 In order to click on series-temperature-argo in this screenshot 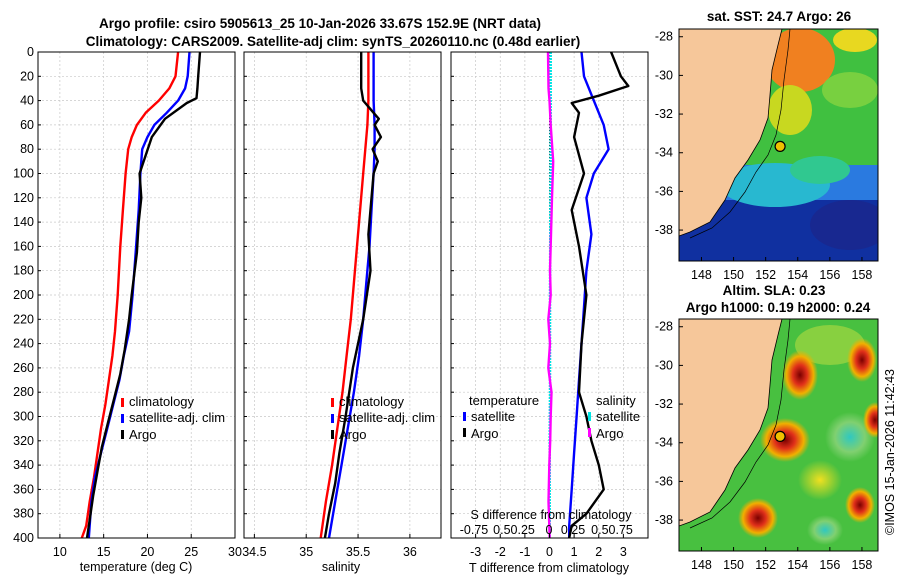, I will do `click(599, 295)`.